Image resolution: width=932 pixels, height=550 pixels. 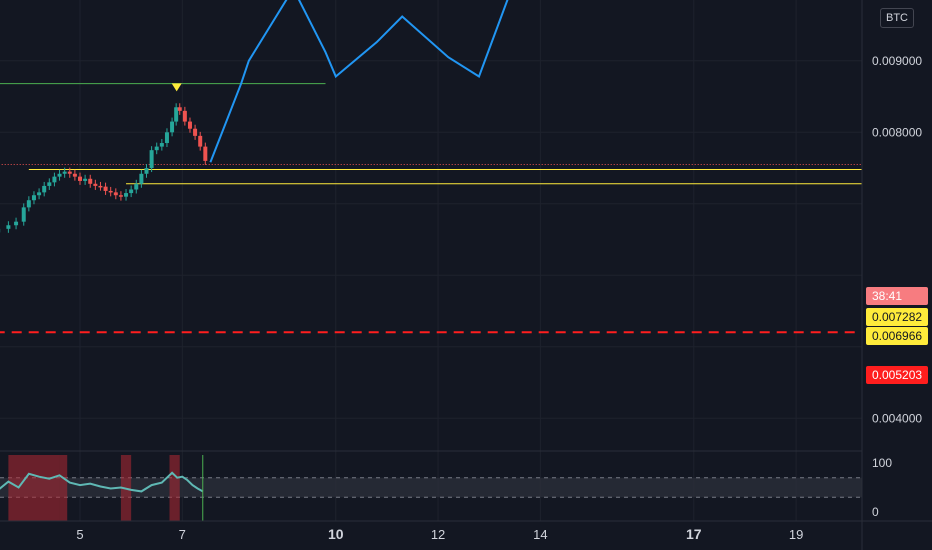 What do you see at coordinates (897, 61) in the screenshot?
I see `price-tick-label-2: 0.009000` at bounding box center [897, 61].